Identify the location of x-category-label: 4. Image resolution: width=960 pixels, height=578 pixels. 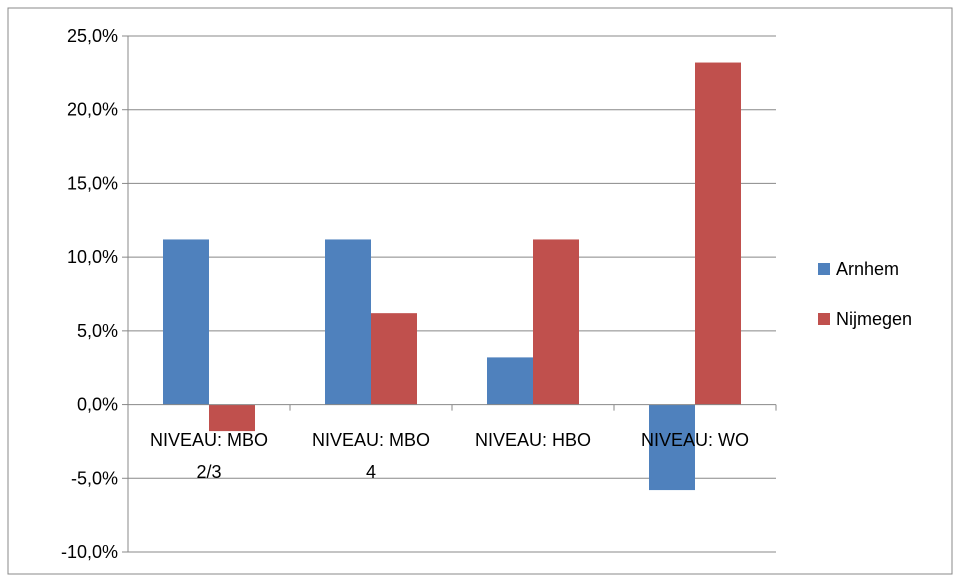
(371, 472).